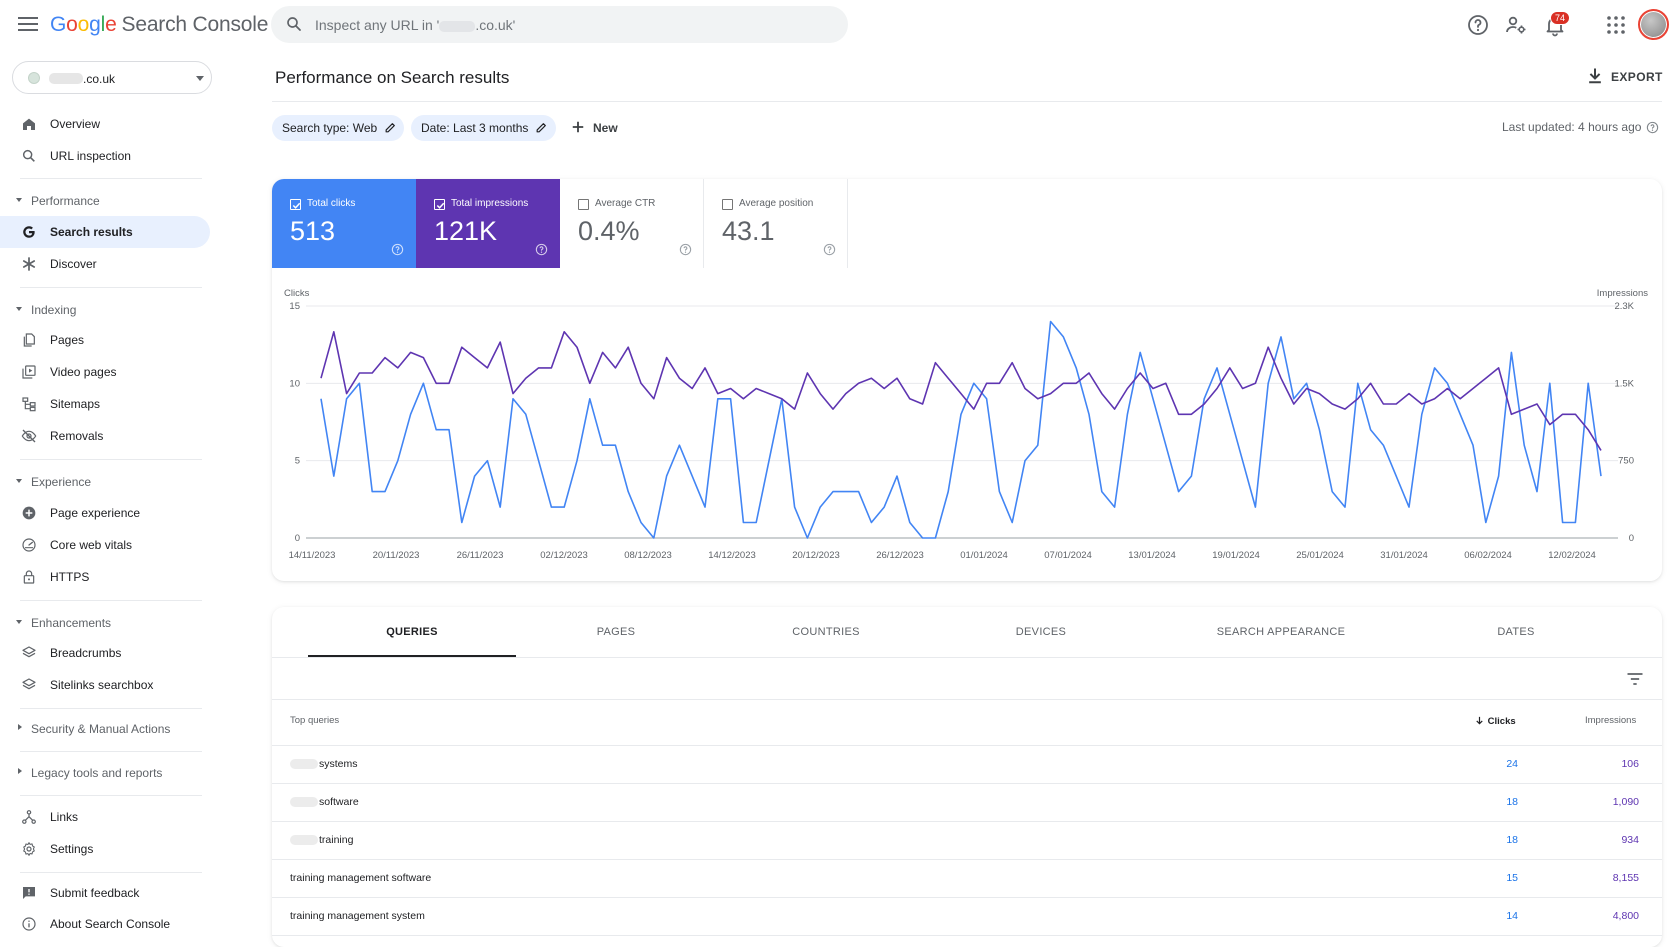  Describe the element at coordinates (1616, 25) in the screenshot. I see `apps-grid-icon` at that location.